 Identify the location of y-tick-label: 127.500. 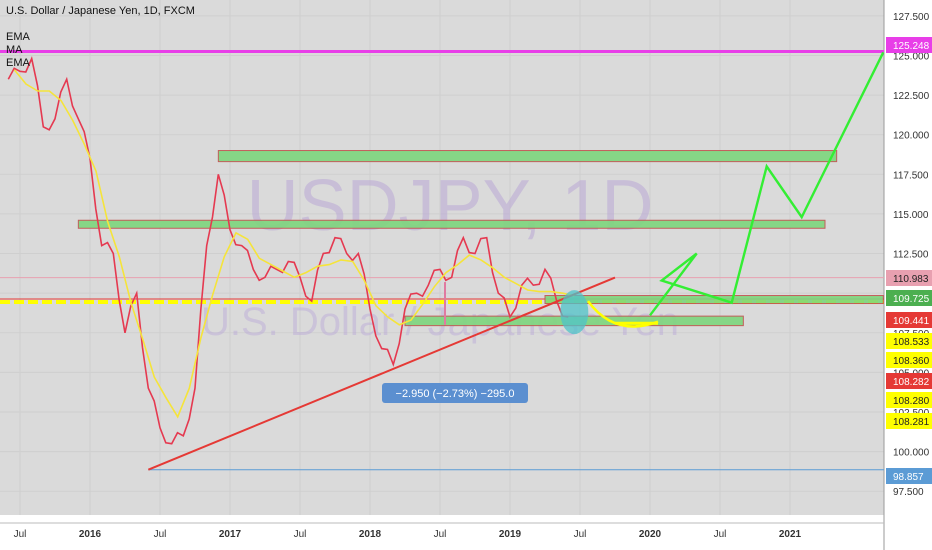
(911, 17).